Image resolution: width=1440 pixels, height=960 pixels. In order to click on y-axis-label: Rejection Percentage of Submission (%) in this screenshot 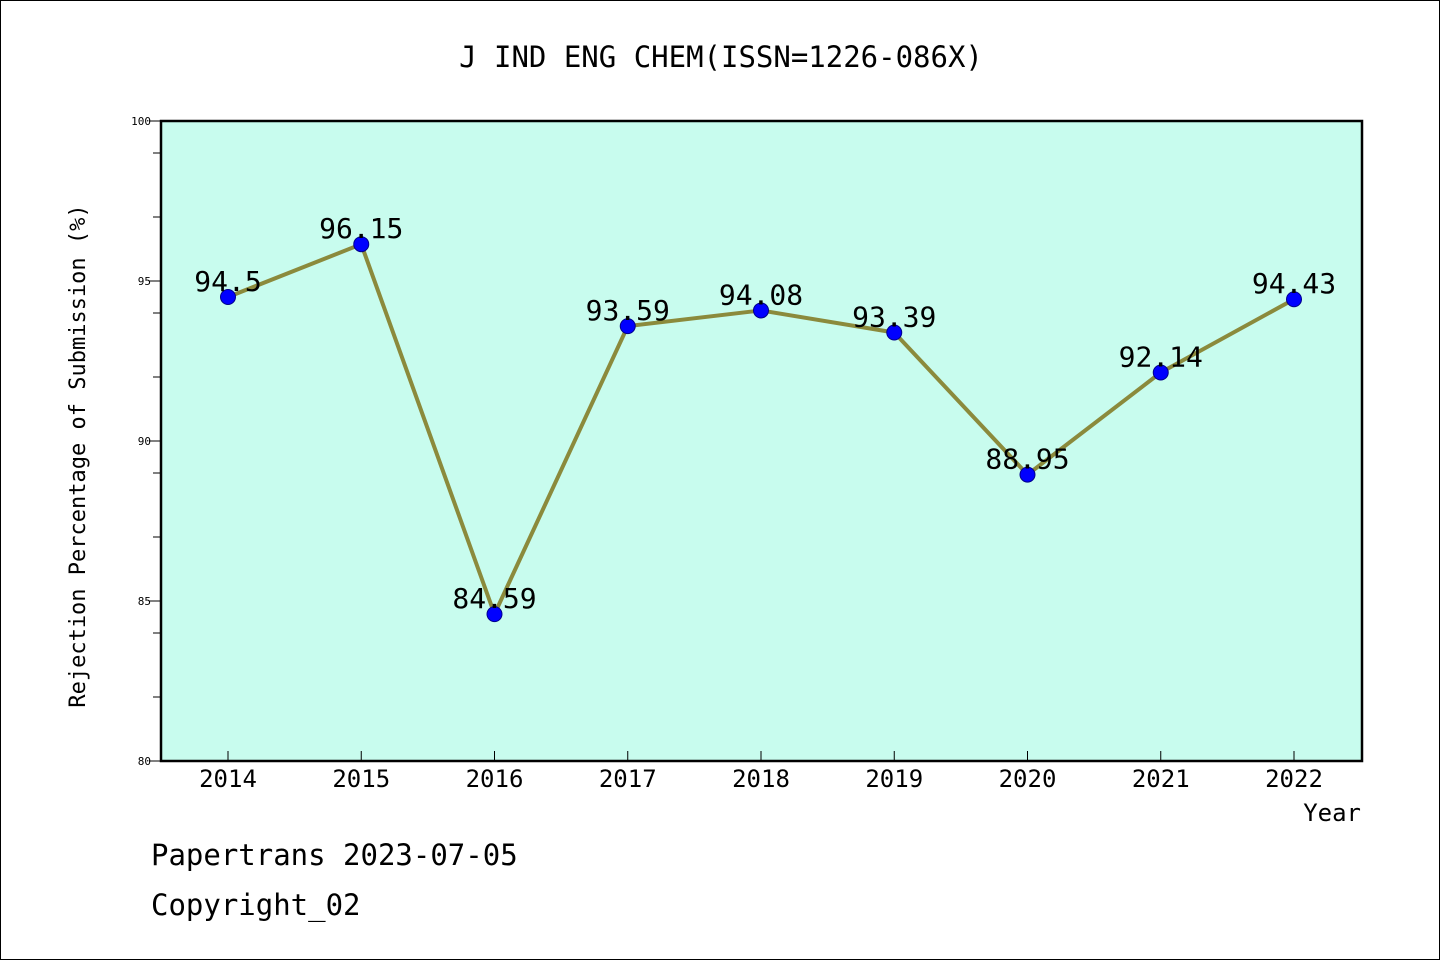, I will do `click(78, 455)`.